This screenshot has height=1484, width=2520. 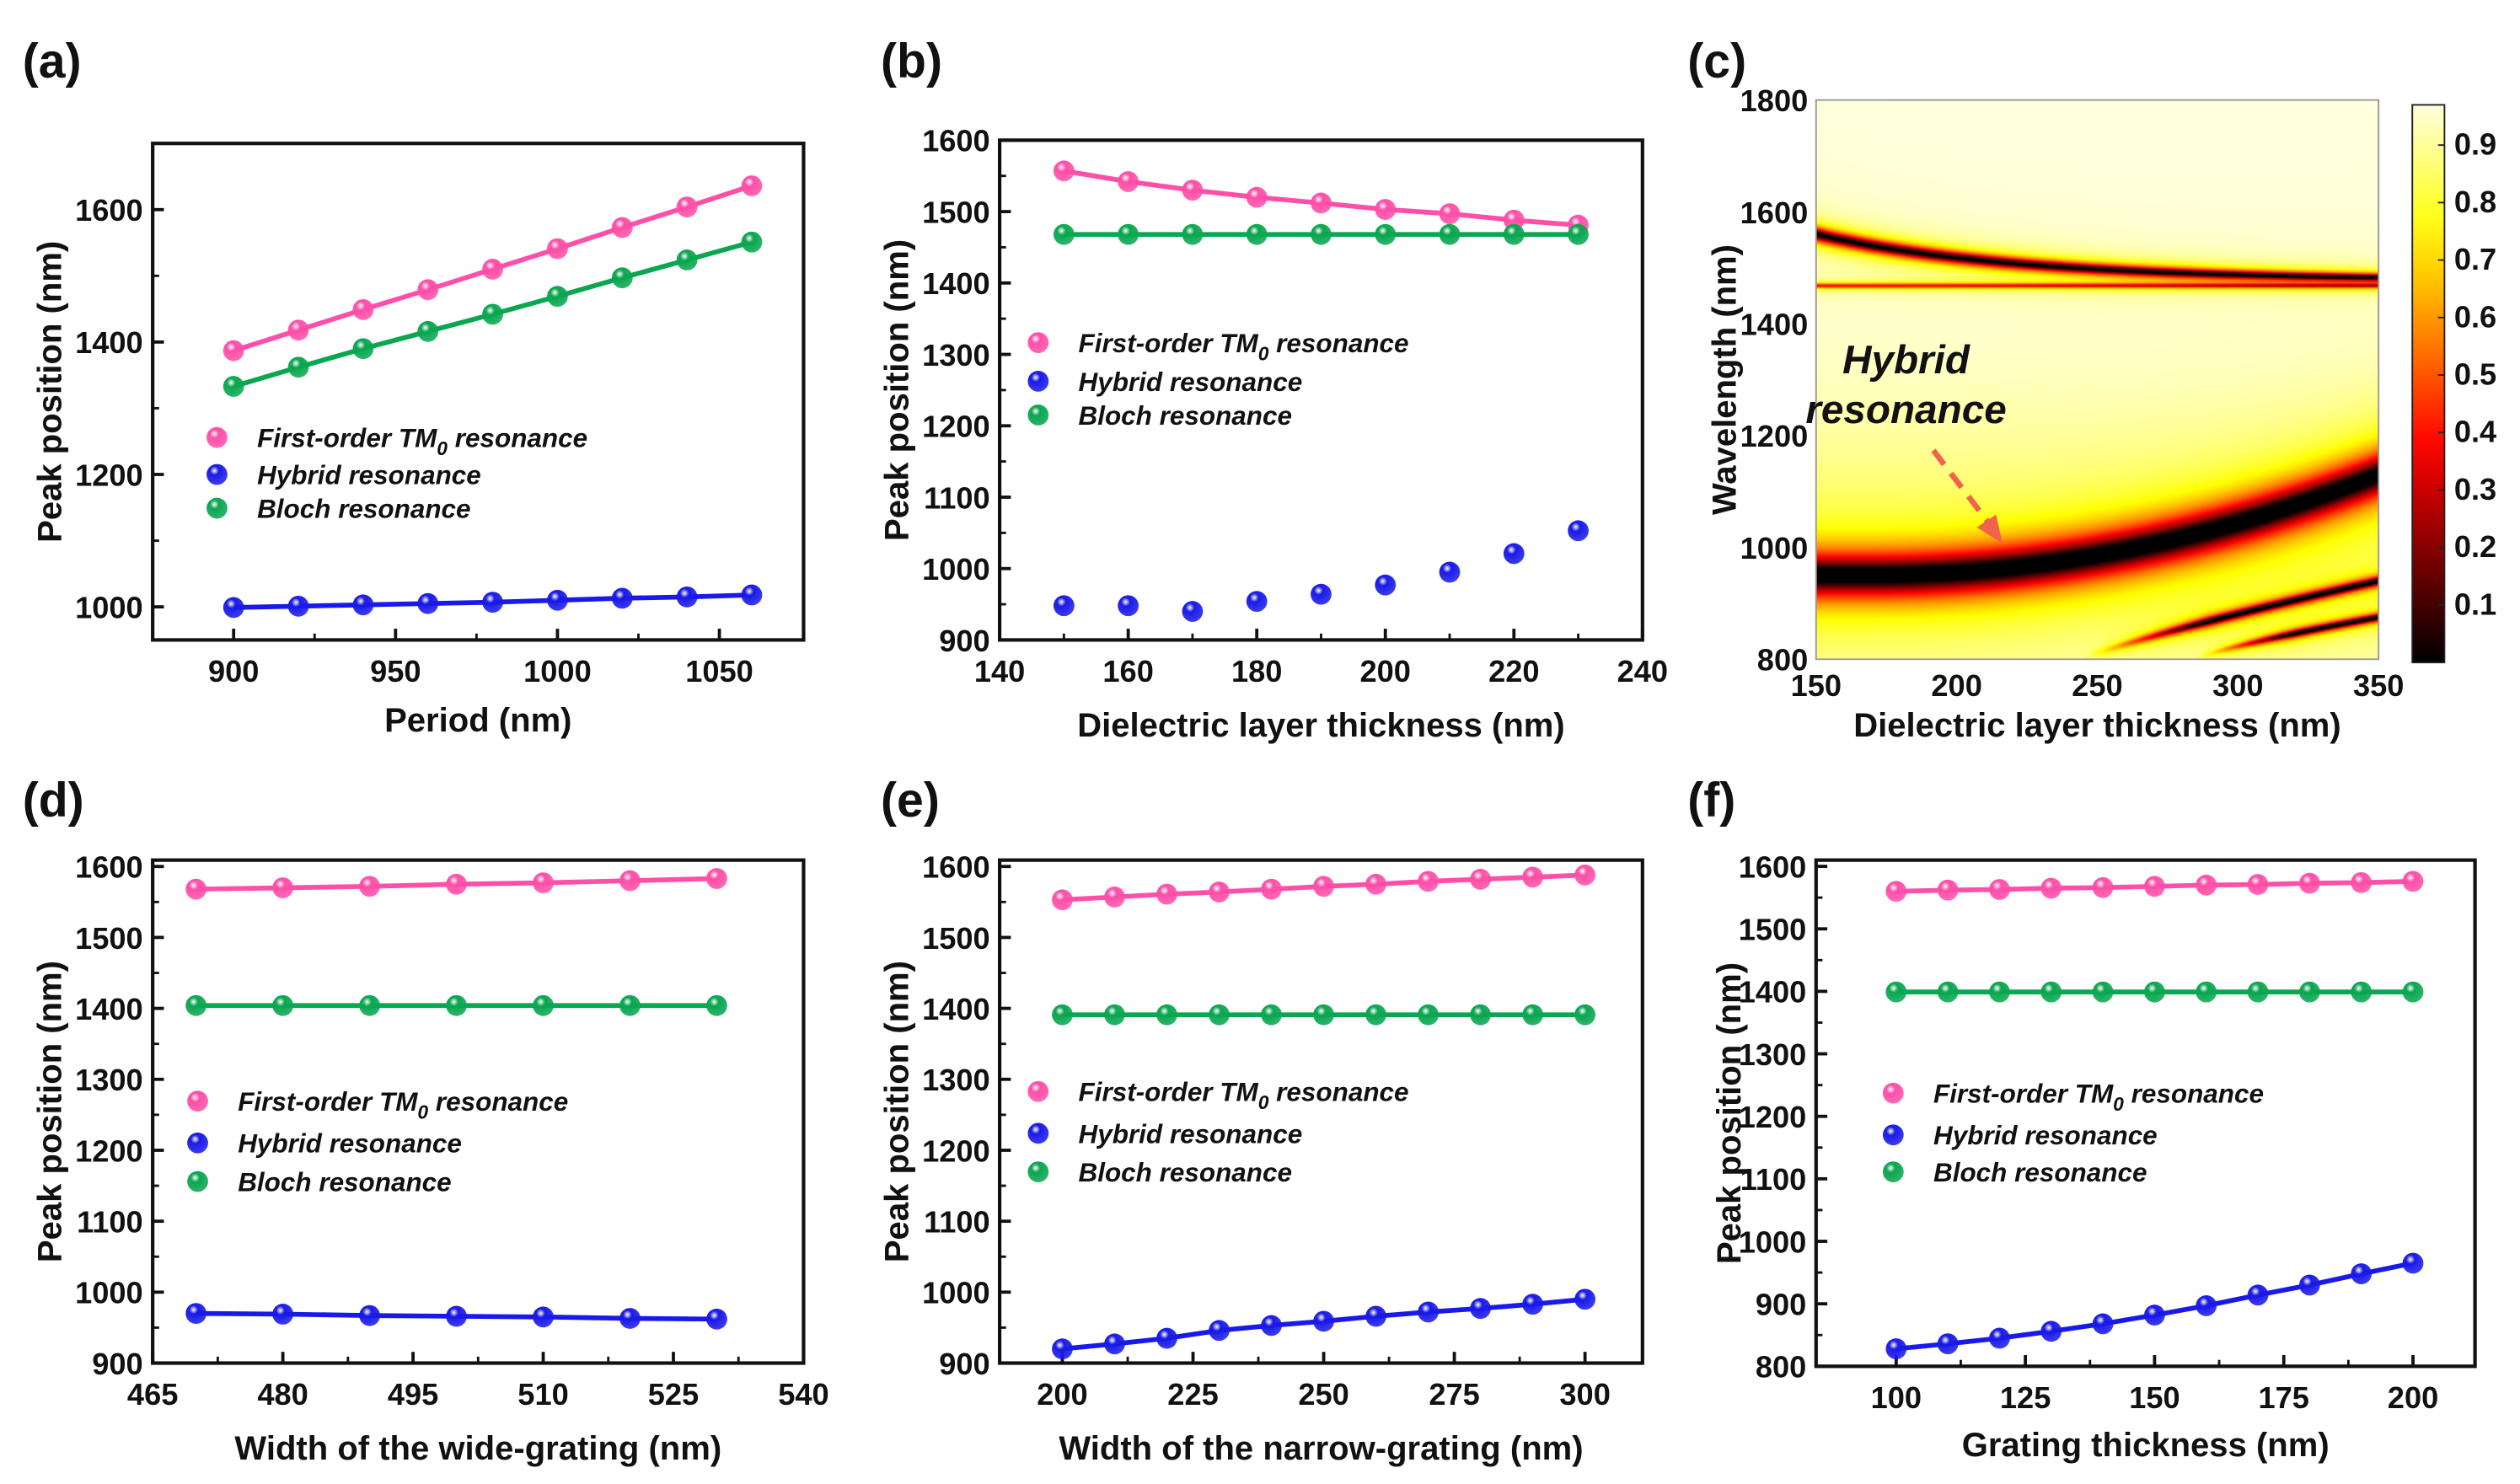 I want to click on y-tick-label: 1300, so click(x=109, y=1080).